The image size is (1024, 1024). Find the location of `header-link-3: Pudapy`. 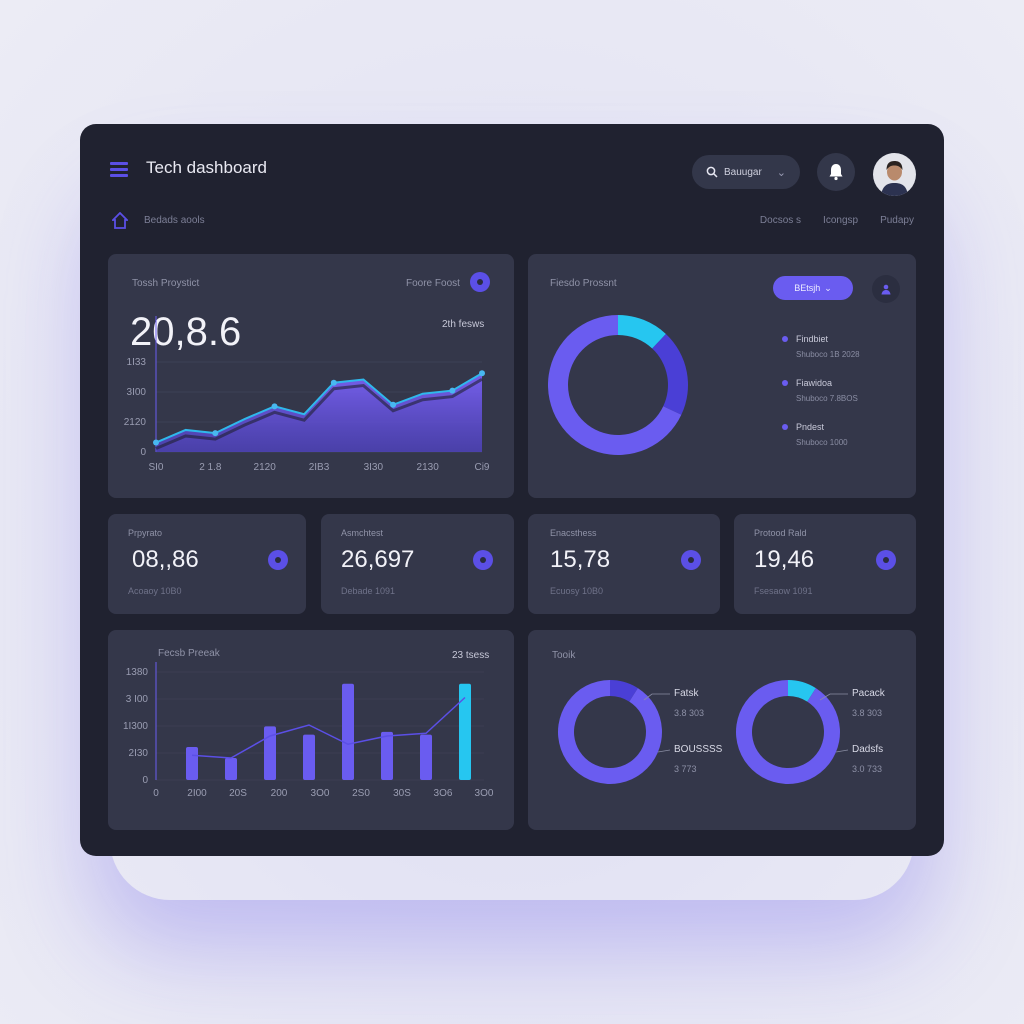

header-link-3: Pudapy is located at coordinates (897, 220).